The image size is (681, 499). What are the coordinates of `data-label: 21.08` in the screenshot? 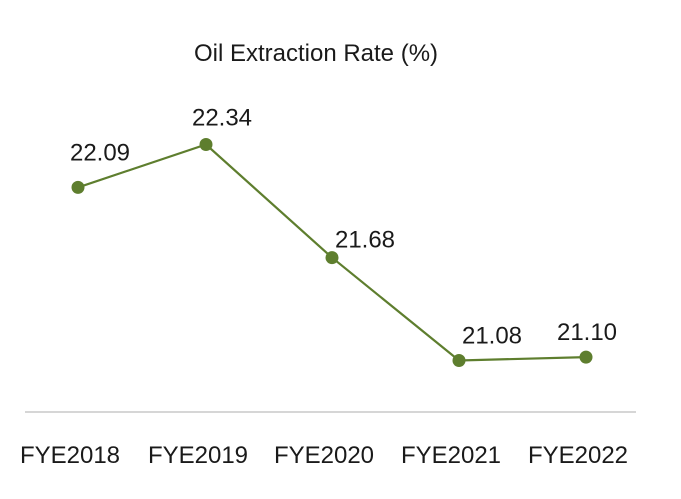 It's located at (492, 336).